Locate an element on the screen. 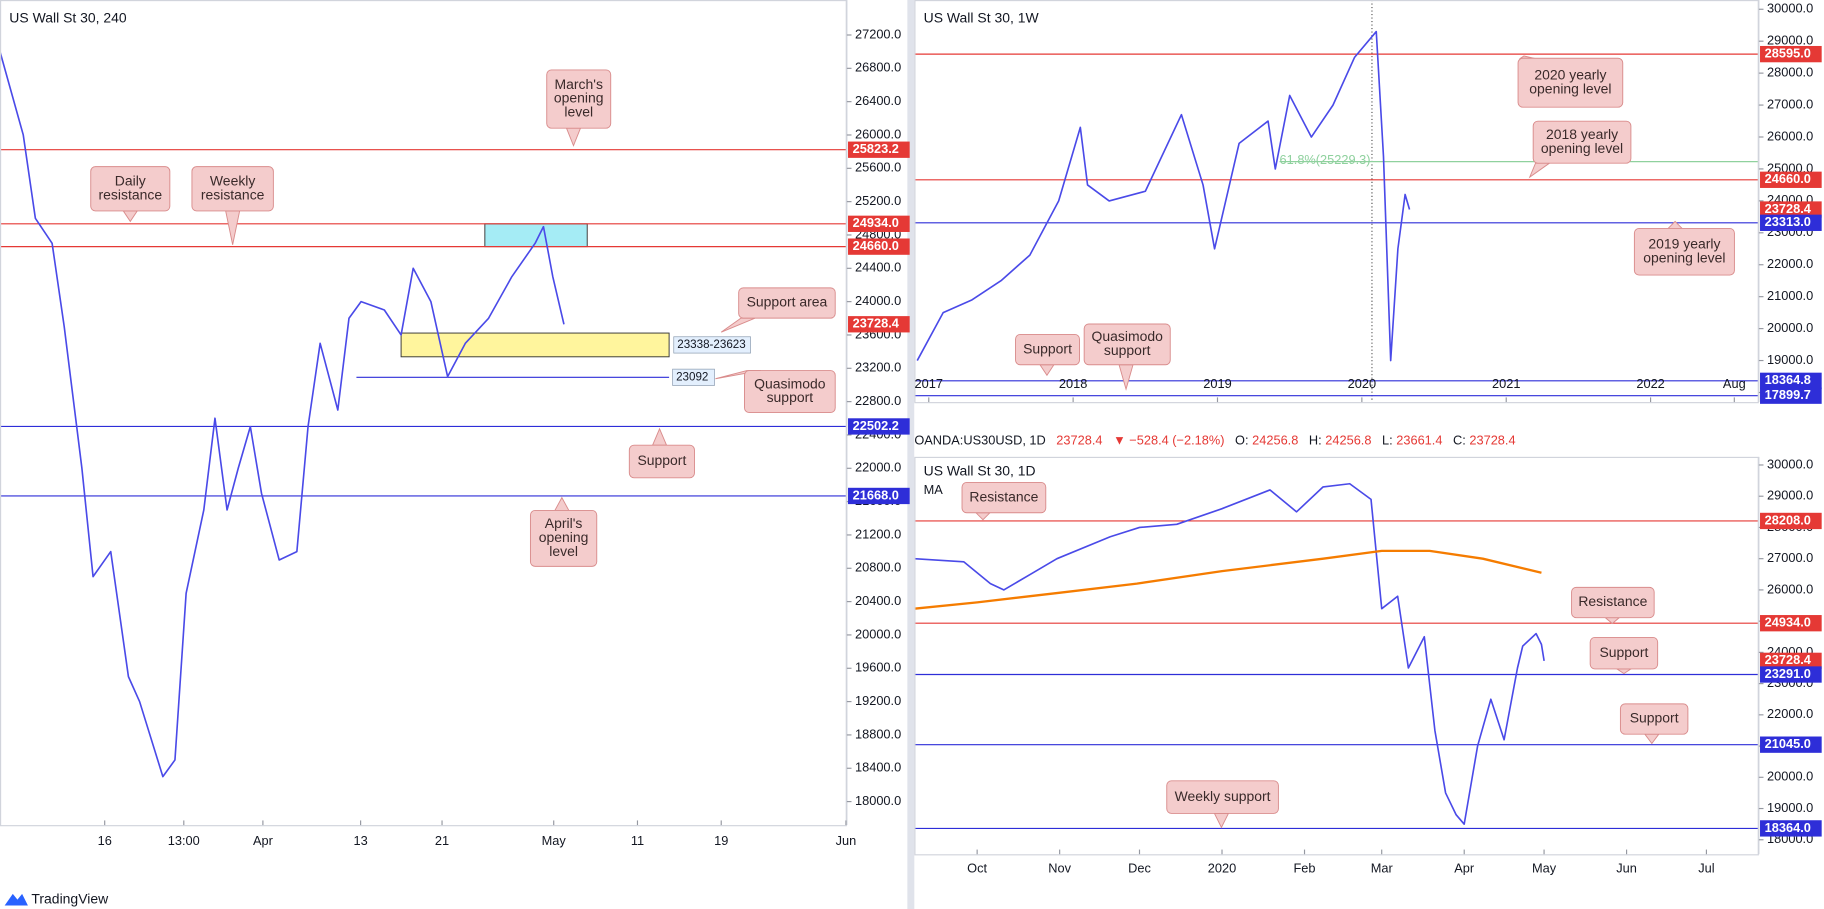 The image size is (1824, 909). y-tick-label: 21200.0 is located at coordinates (878, 533).